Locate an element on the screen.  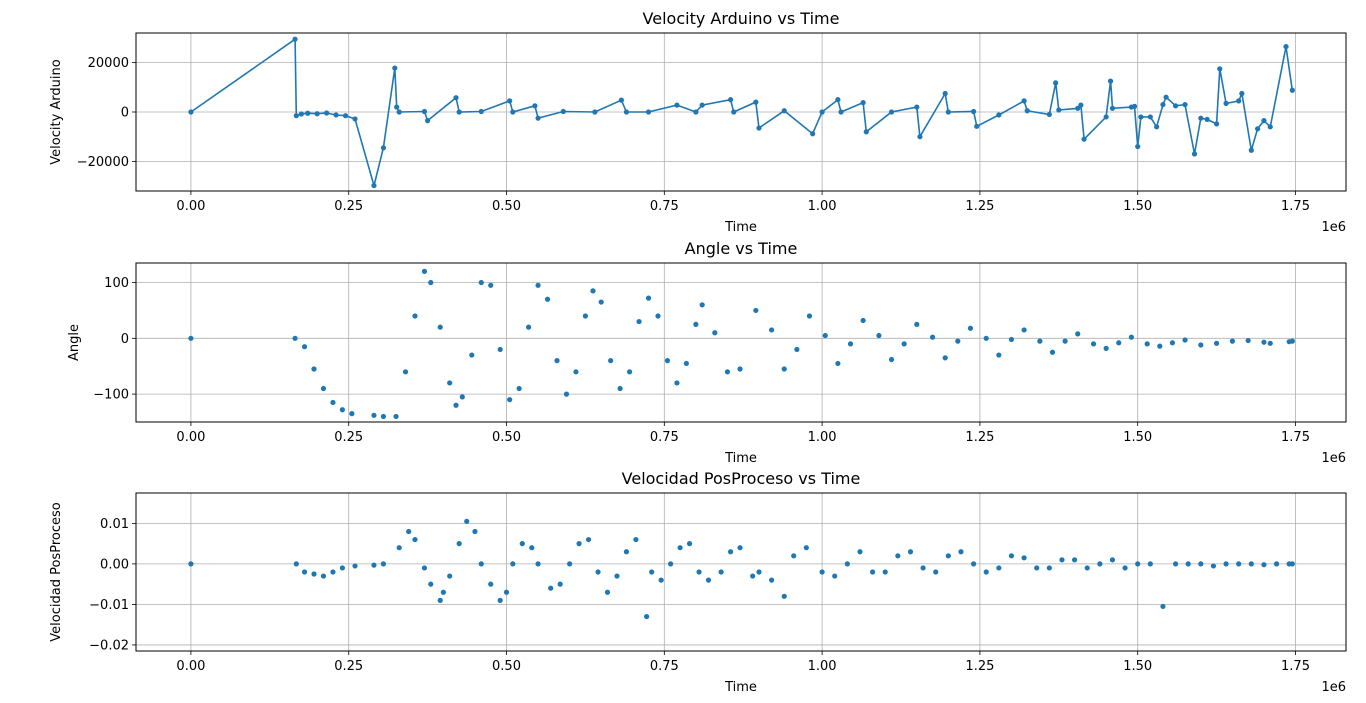
y-tick-label: 100 is located at coordinates (116, 283).